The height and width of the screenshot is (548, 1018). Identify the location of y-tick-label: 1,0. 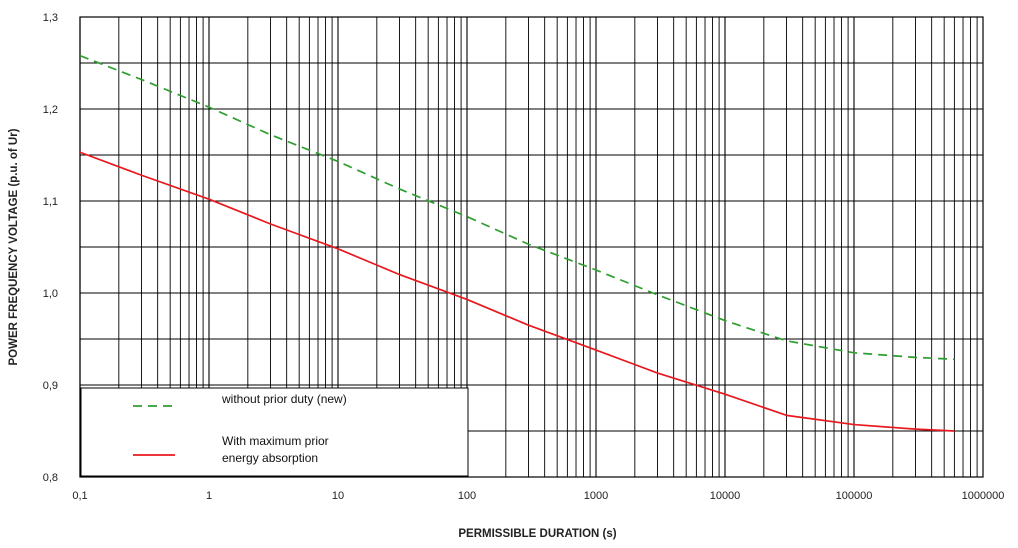
(50, 294).